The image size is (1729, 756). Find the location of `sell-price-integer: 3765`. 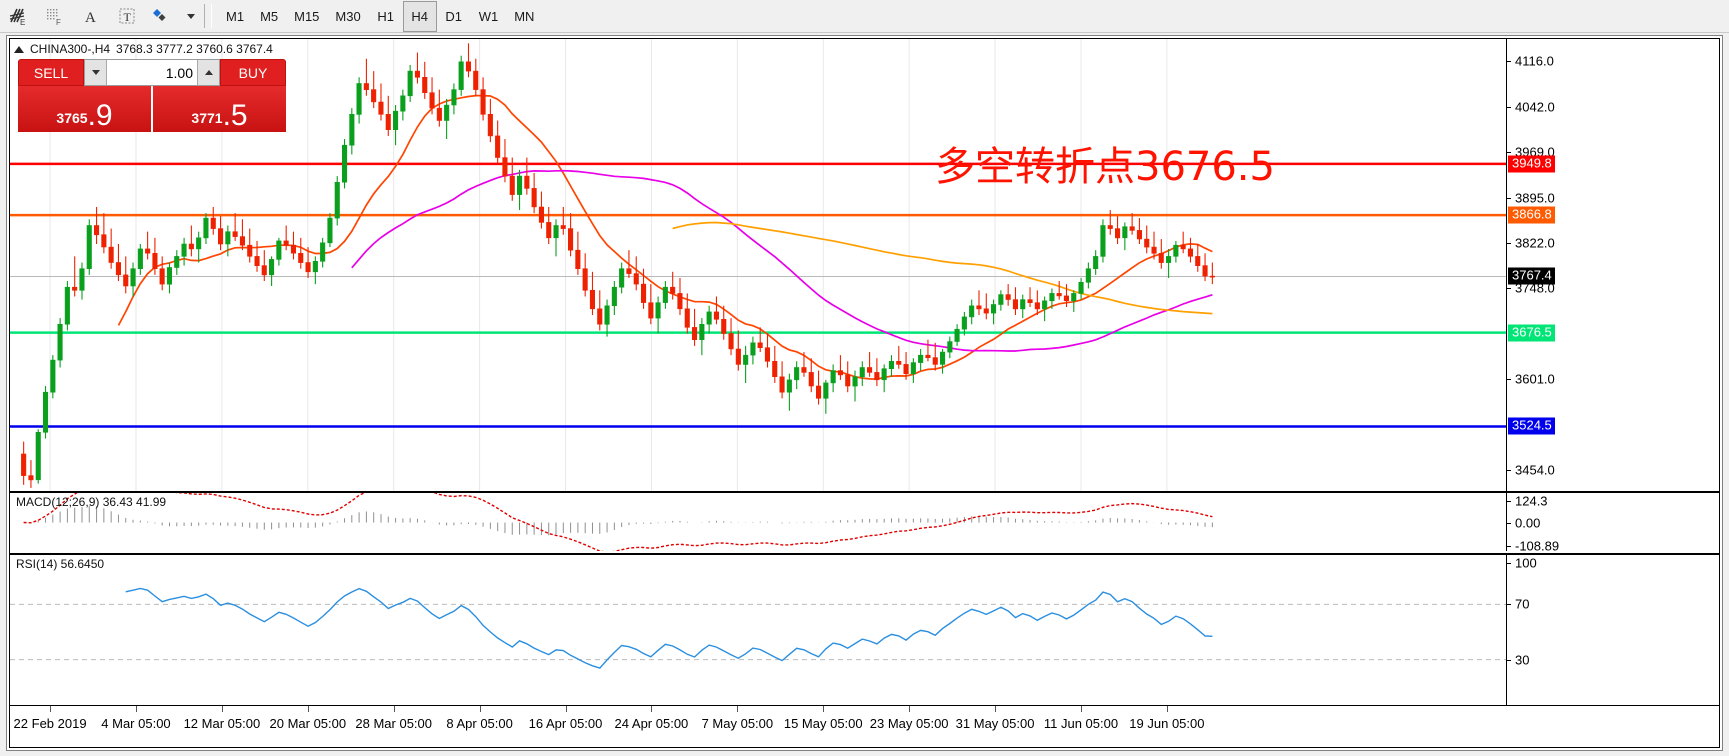

sell-price-integer: 3765 is located at coordinates (72, 118).